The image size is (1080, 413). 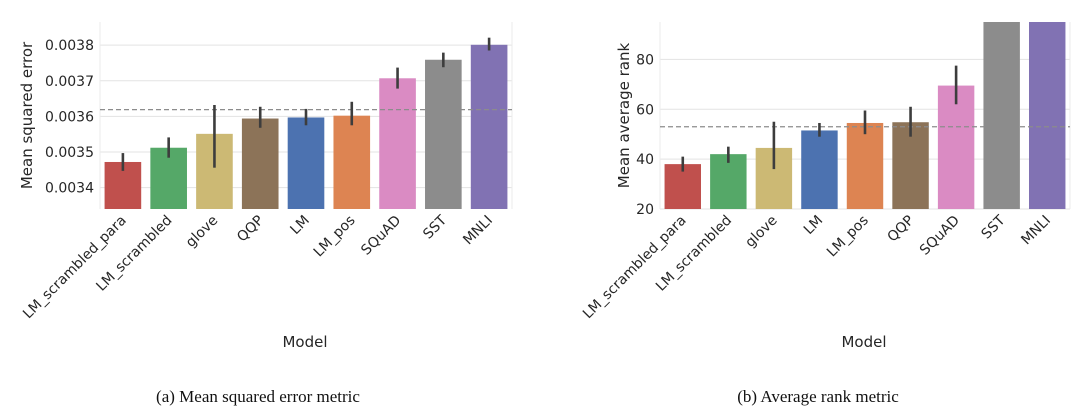 I want to click on y-tick-labels: 20 40 60 80, so click(x=645, y=135).